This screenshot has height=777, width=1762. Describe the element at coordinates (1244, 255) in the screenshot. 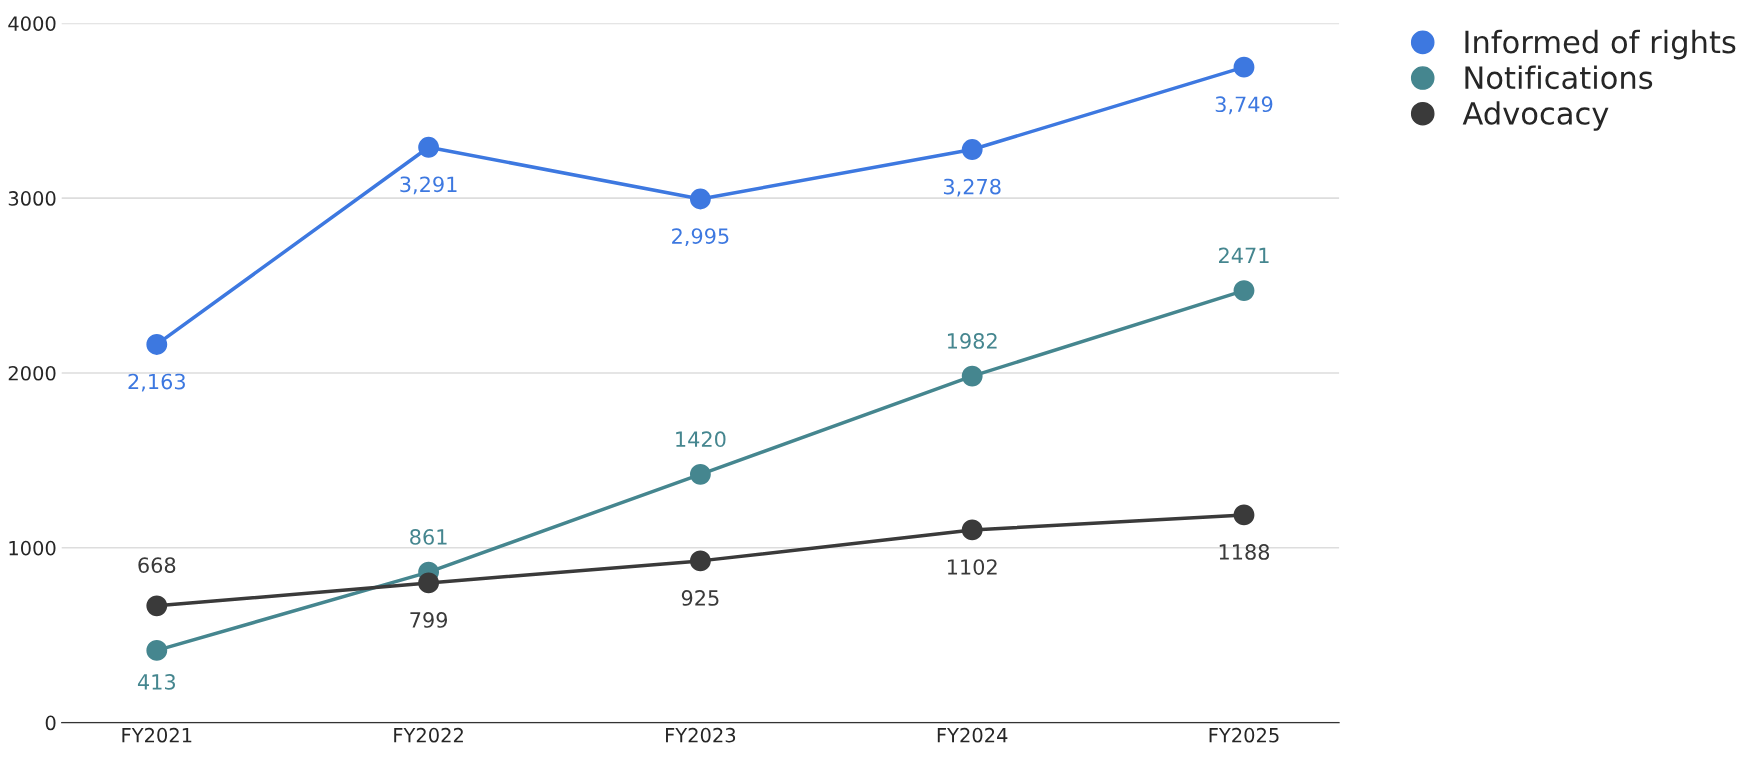

I see `data-label: 2471` at that location.